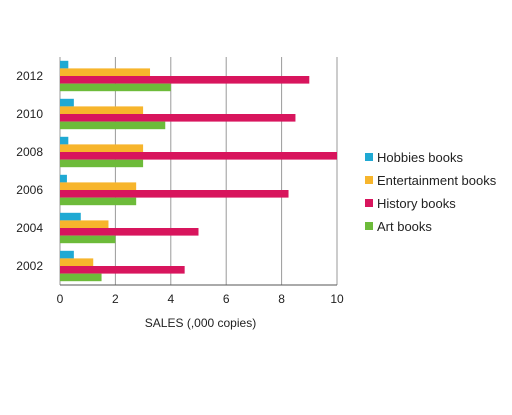 Image resolution: width=512 pixels, height=415 pixels. Describe the element at coordinates (67, 254) in the screenshot. I see `bar-hobbies-books-2002` at that location.